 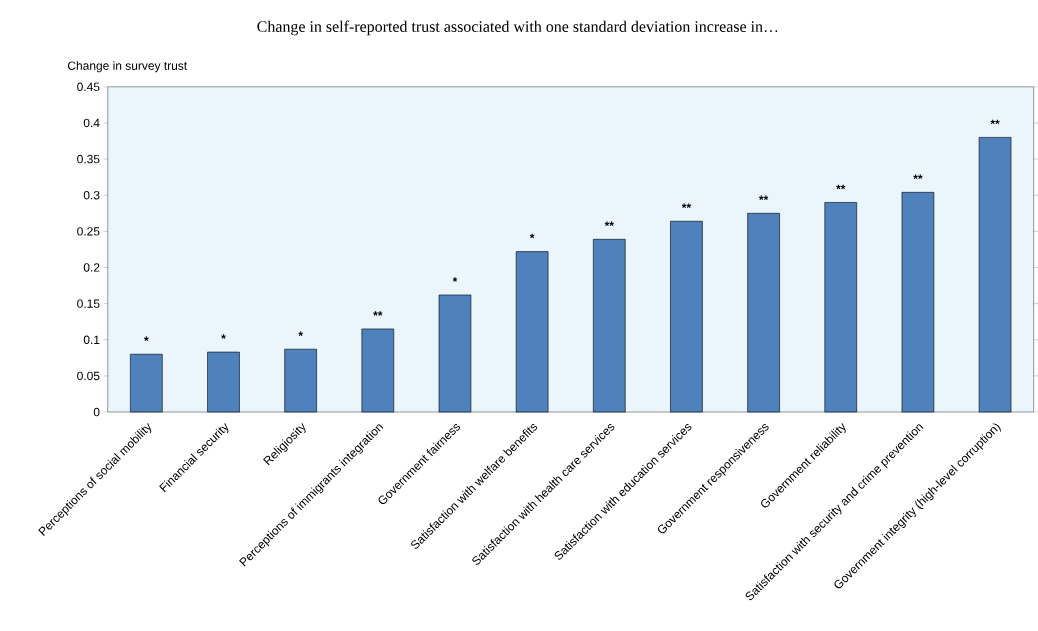 What do you see at coordinates (88, 304) in the screenshot?
I see `y-tick-label: 0.15` at bounding box center [88, 304].